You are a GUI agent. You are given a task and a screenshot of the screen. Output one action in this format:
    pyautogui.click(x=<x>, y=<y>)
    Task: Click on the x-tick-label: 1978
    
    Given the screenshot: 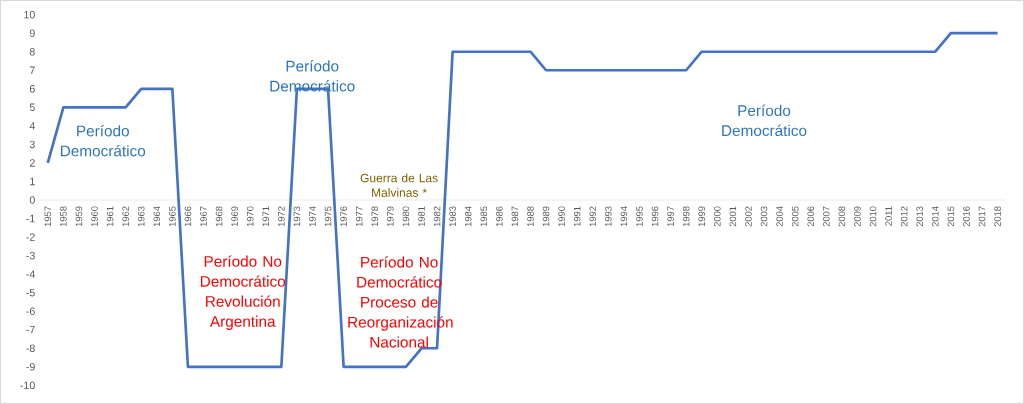 What is the action you would take?
    pyautogui.click(x=375, y=216)
    